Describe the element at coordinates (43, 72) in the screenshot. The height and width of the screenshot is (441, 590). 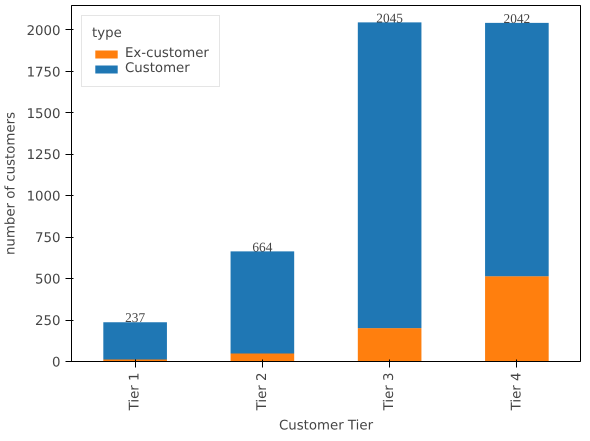
I see `y-tick-label: 1750` at that location.